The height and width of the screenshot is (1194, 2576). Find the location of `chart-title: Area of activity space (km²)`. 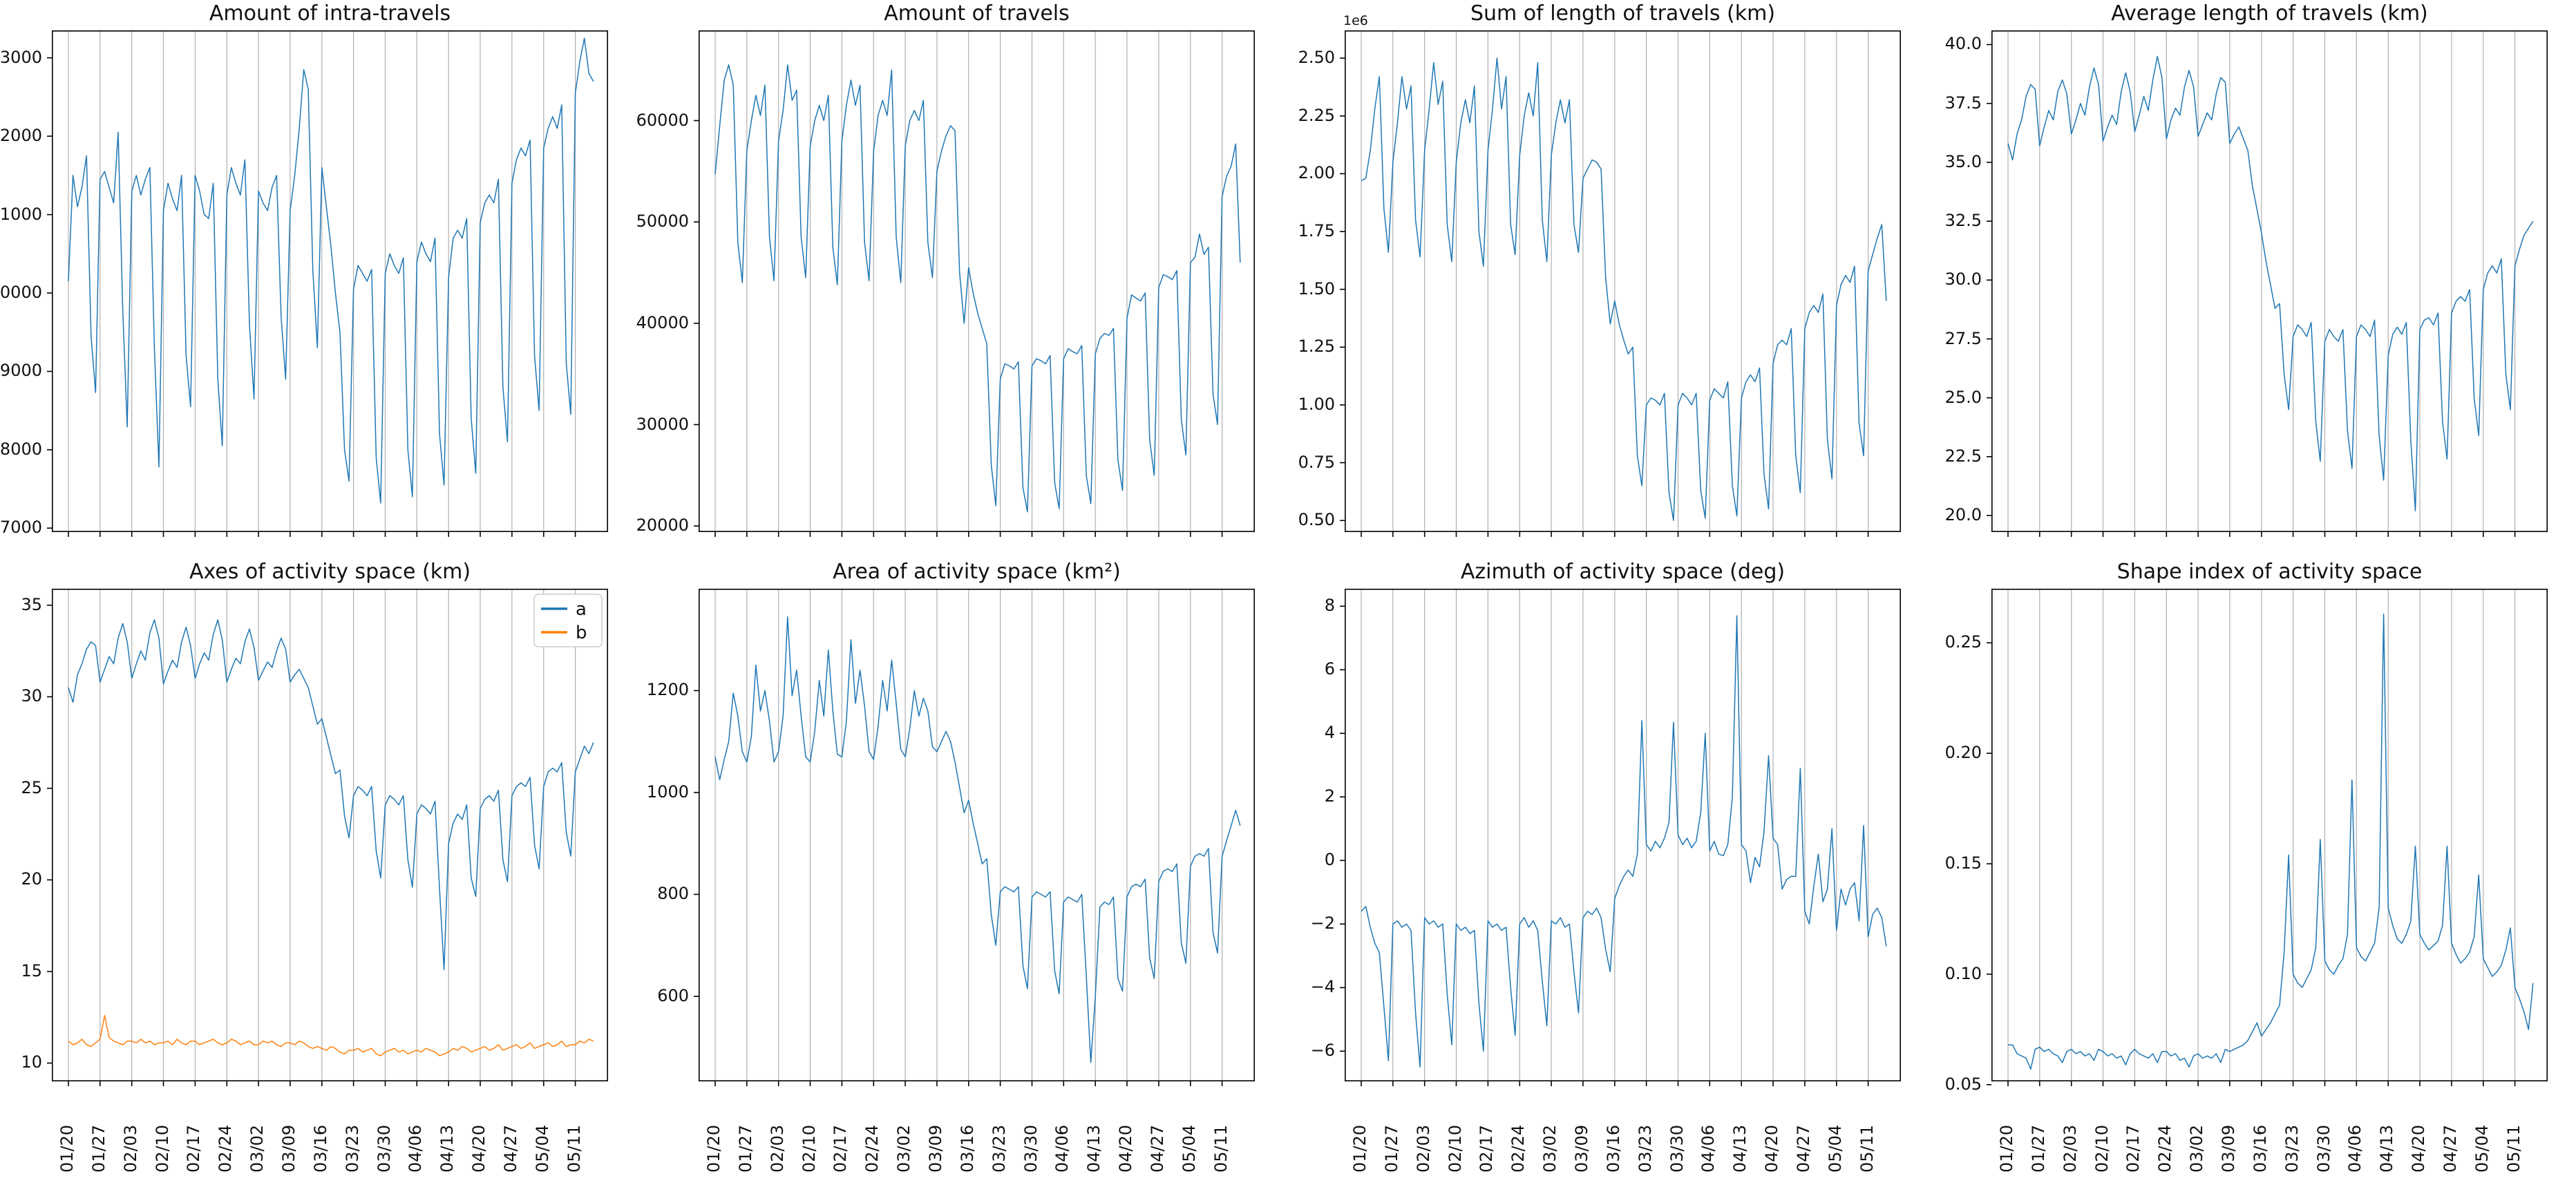

chart-title: Area of activity space (km²) is located at coordinates (977, 572).